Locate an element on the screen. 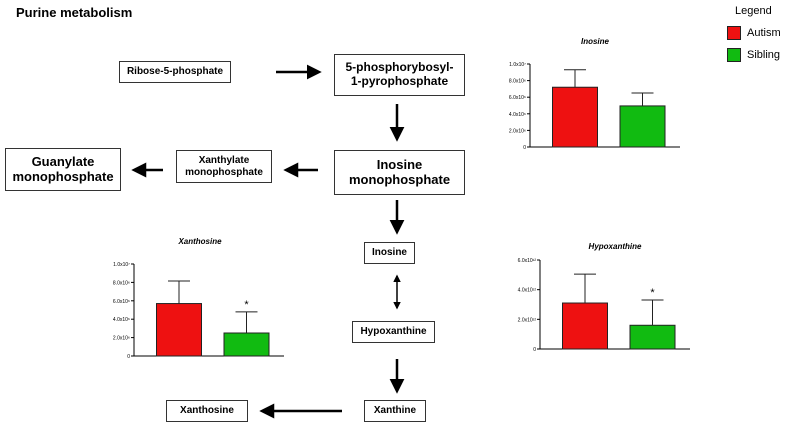 The image size is (787, 426). y-tick-label: 6.0x10¹² is located at coordinates (527, 261).